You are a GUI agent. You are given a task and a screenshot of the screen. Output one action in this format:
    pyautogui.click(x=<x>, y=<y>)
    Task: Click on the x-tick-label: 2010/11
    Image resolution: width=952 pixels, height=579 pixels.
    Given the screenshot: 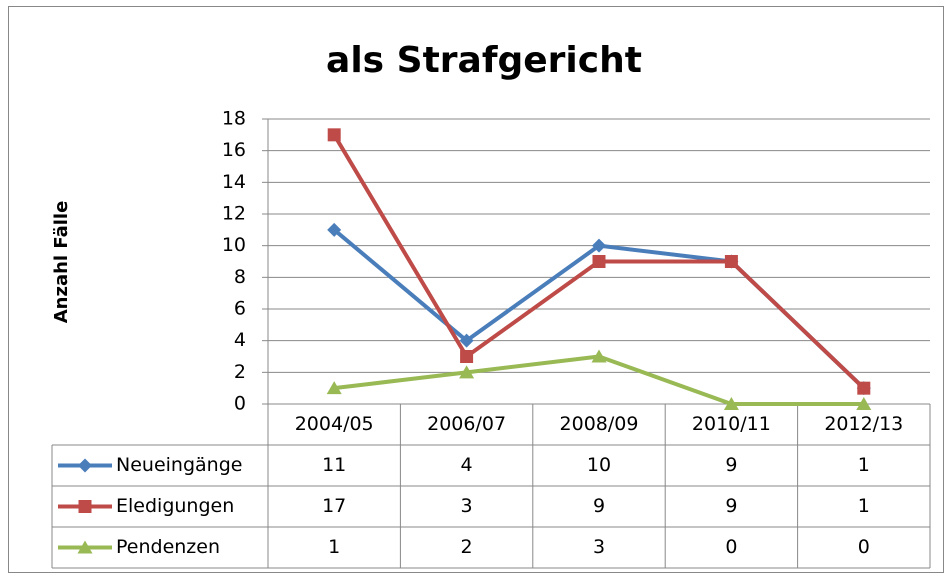 What is the action you would take?
    pyautogui.click(x=731, y=424)
    